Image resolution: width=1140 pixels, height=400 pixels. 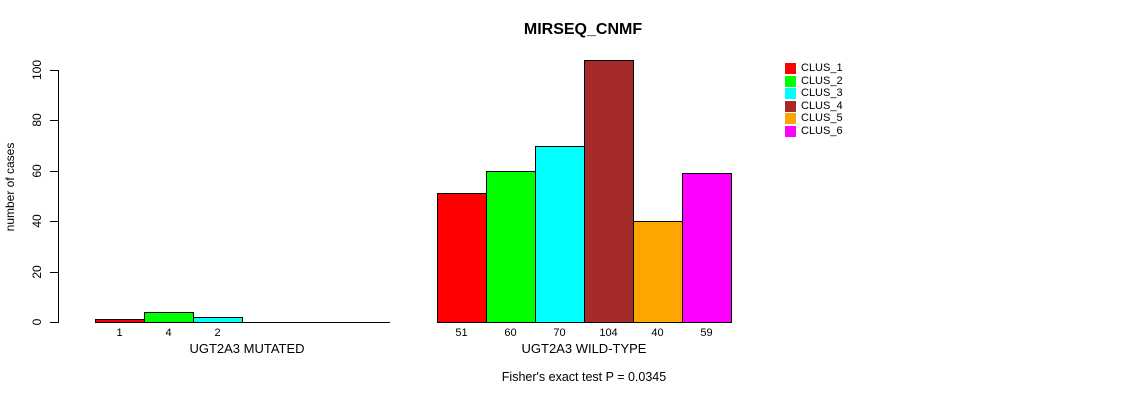 What do you see at coordinates (462, 258) in the screenshot?
I see `bar-clus_1-group2` at bounding box center [462, 258].